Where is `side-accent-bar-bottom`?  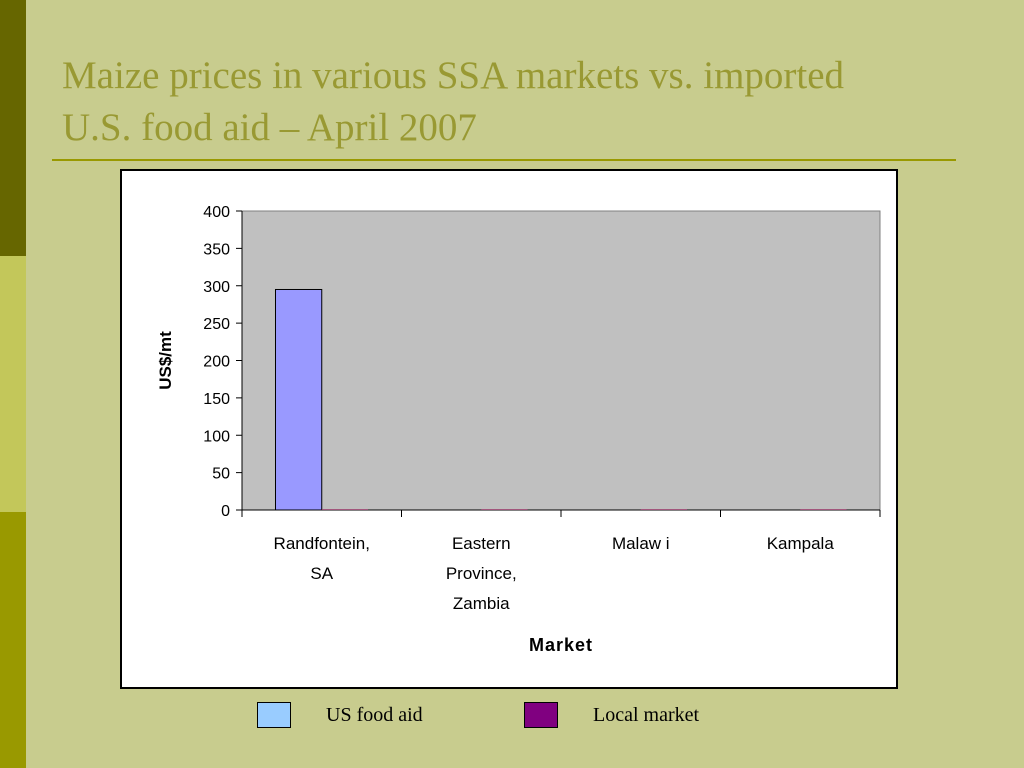
side-accent-bar-bottom is located at coordinates (13, 640).